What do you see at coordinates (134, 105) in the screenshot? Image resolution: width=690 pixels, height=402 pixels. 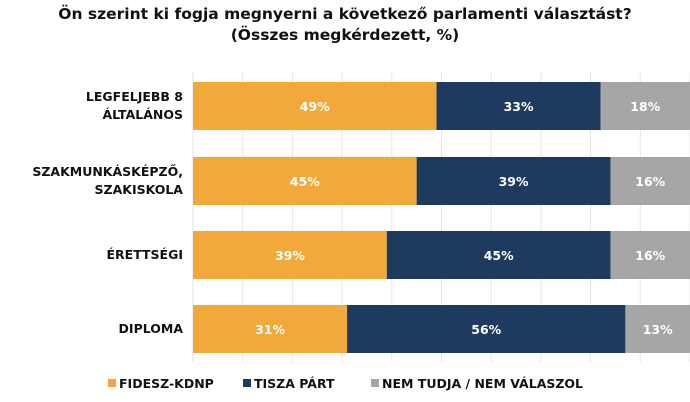 I see `category-label: LEGFELJEBB 8 ÁLTALÁNOS` at bounding box center [134, 105].